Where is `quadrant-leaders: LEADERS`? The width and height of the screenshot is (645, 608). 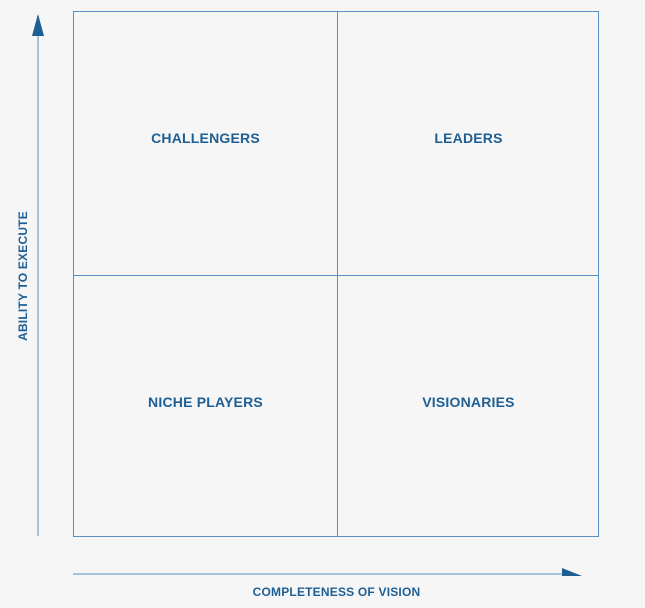 quadrant-leaders: LEADERS is located at coordinates (468, 138).